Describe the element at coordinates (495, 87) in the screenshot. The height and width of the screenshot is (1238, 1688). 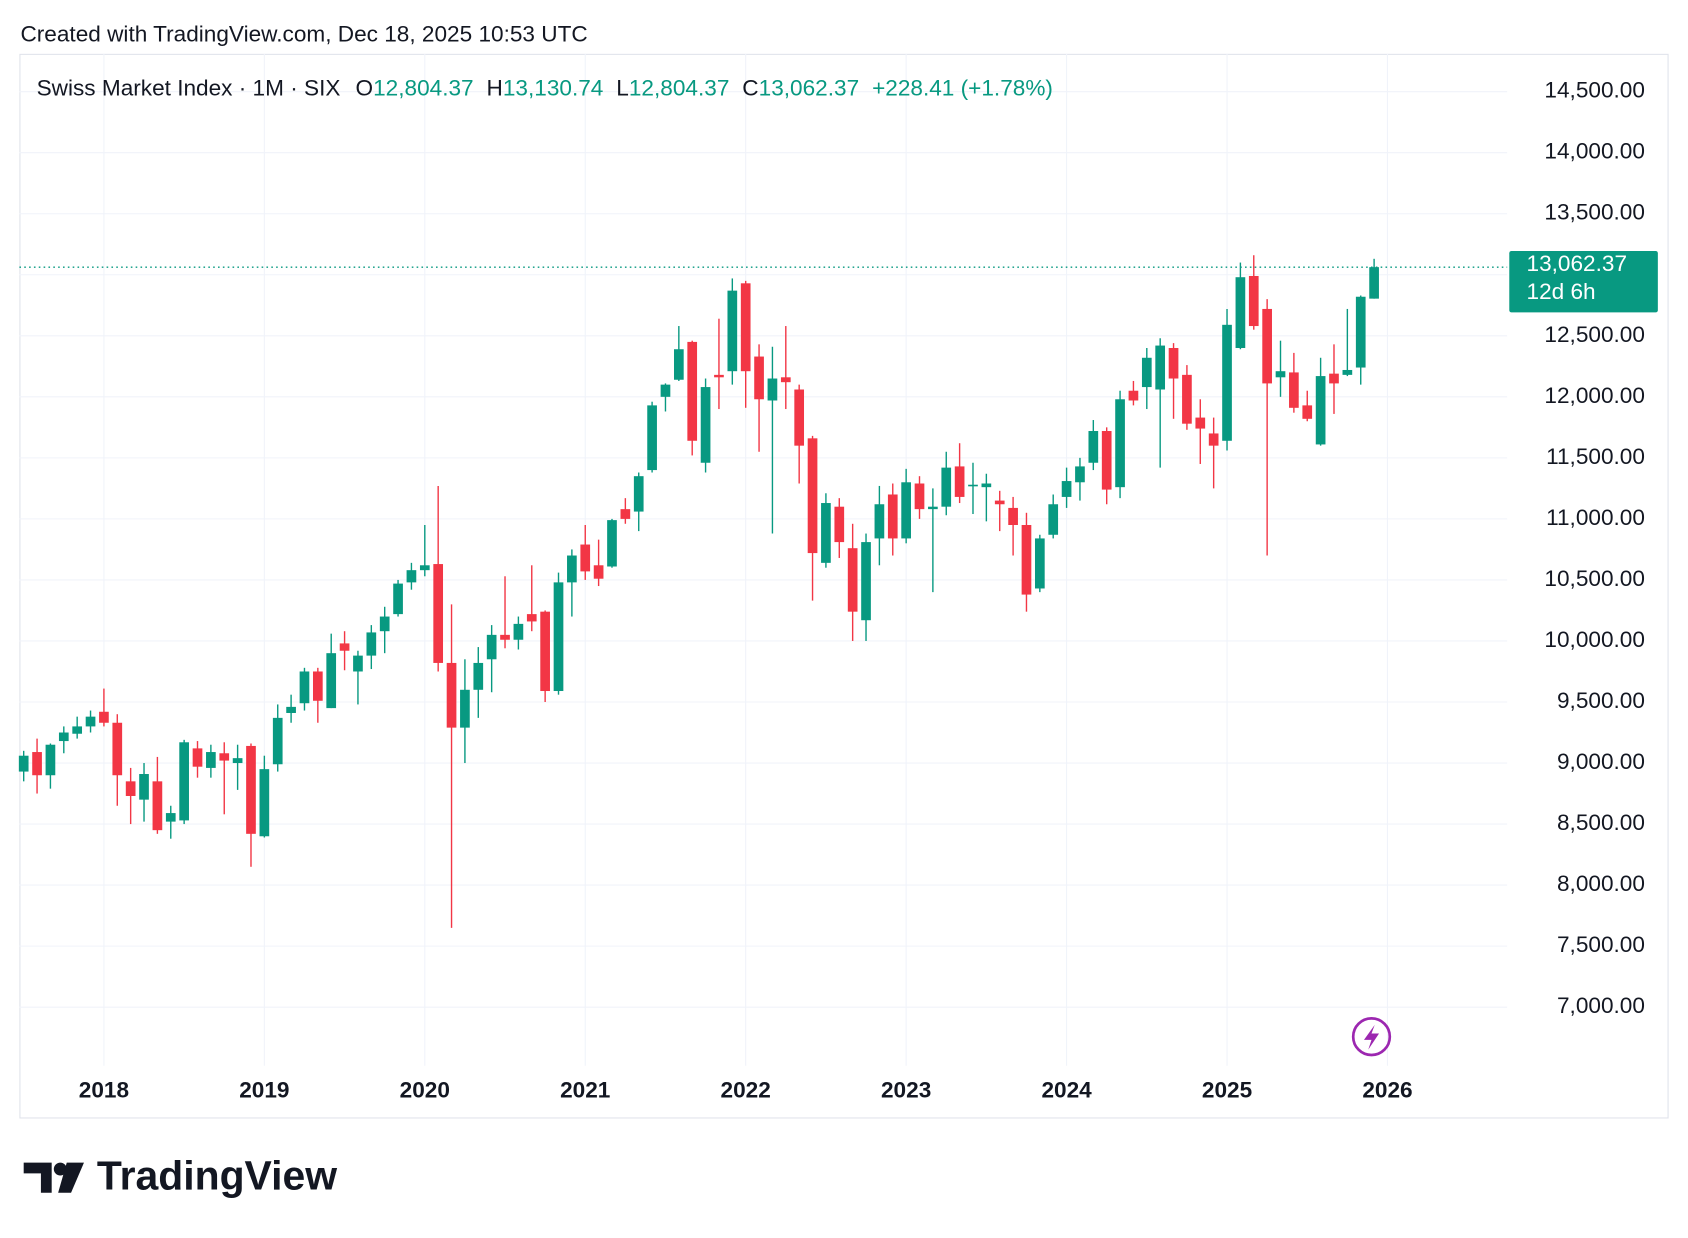
I see `legend-key: H` at that location.